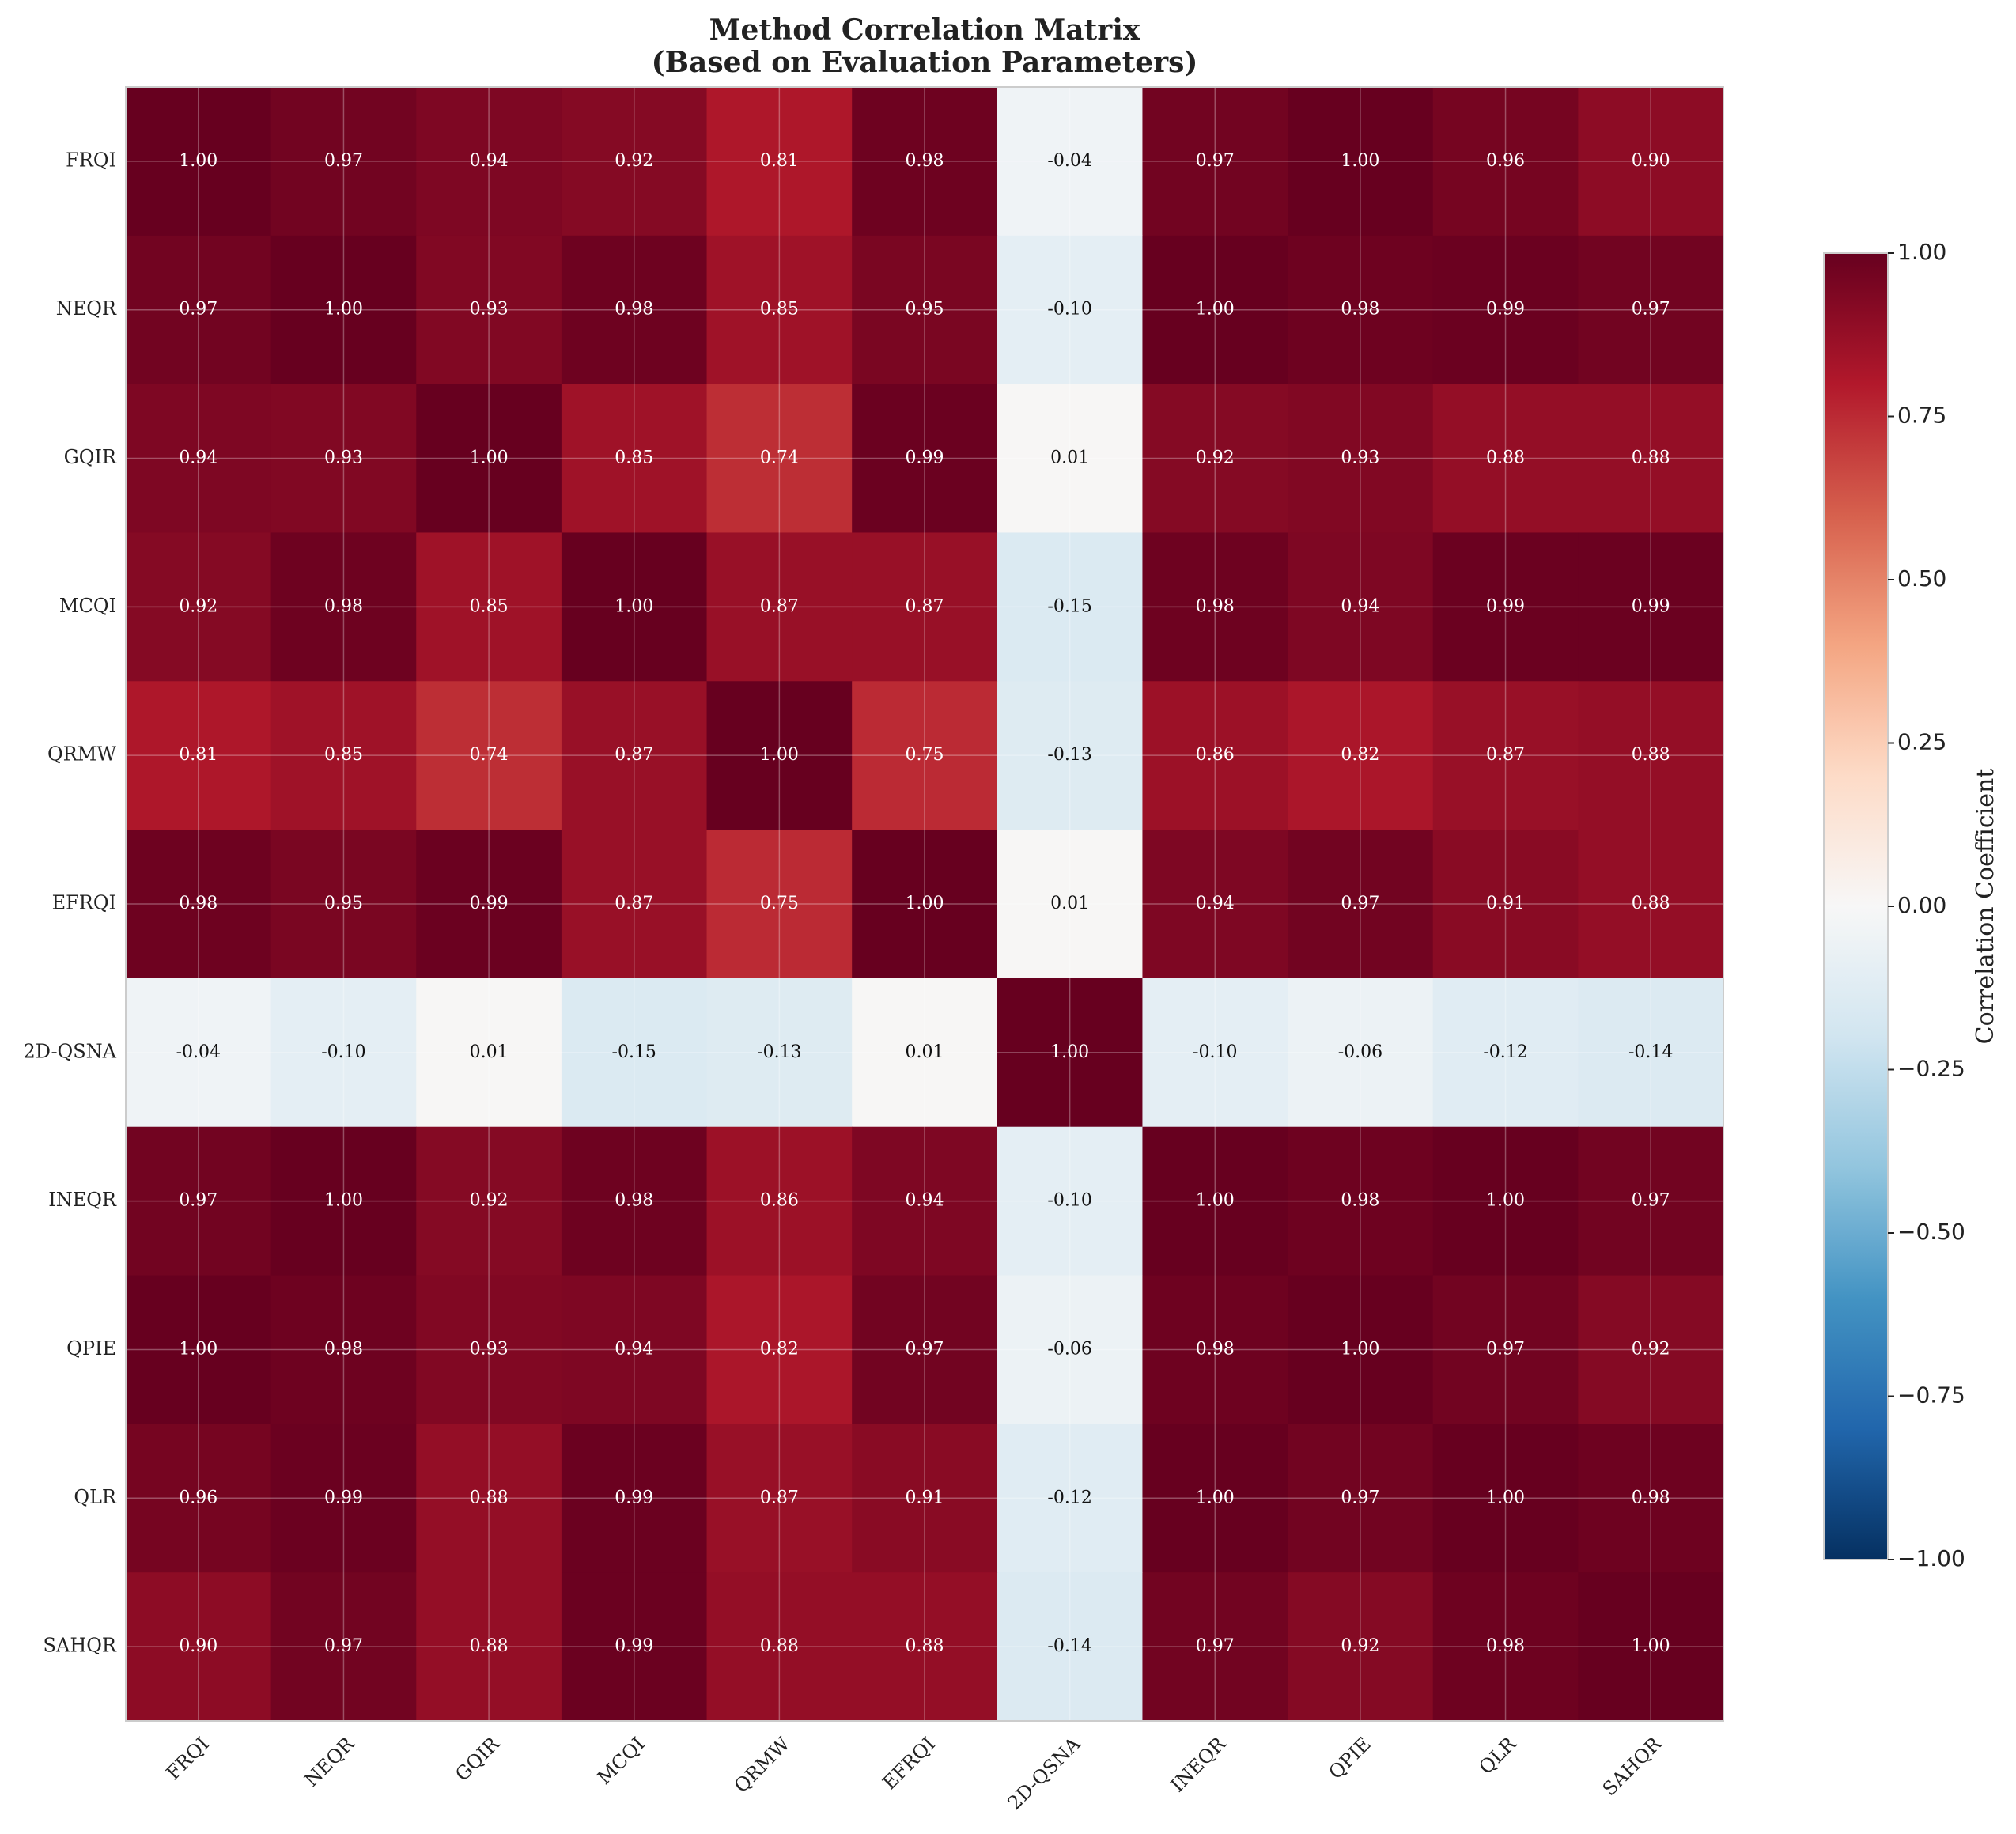 The image size is (2016, 1834). Describe the element at coordinates (924, 30) in the screenshot. I see `chart-title: Method Correlation Matrix` at that location.